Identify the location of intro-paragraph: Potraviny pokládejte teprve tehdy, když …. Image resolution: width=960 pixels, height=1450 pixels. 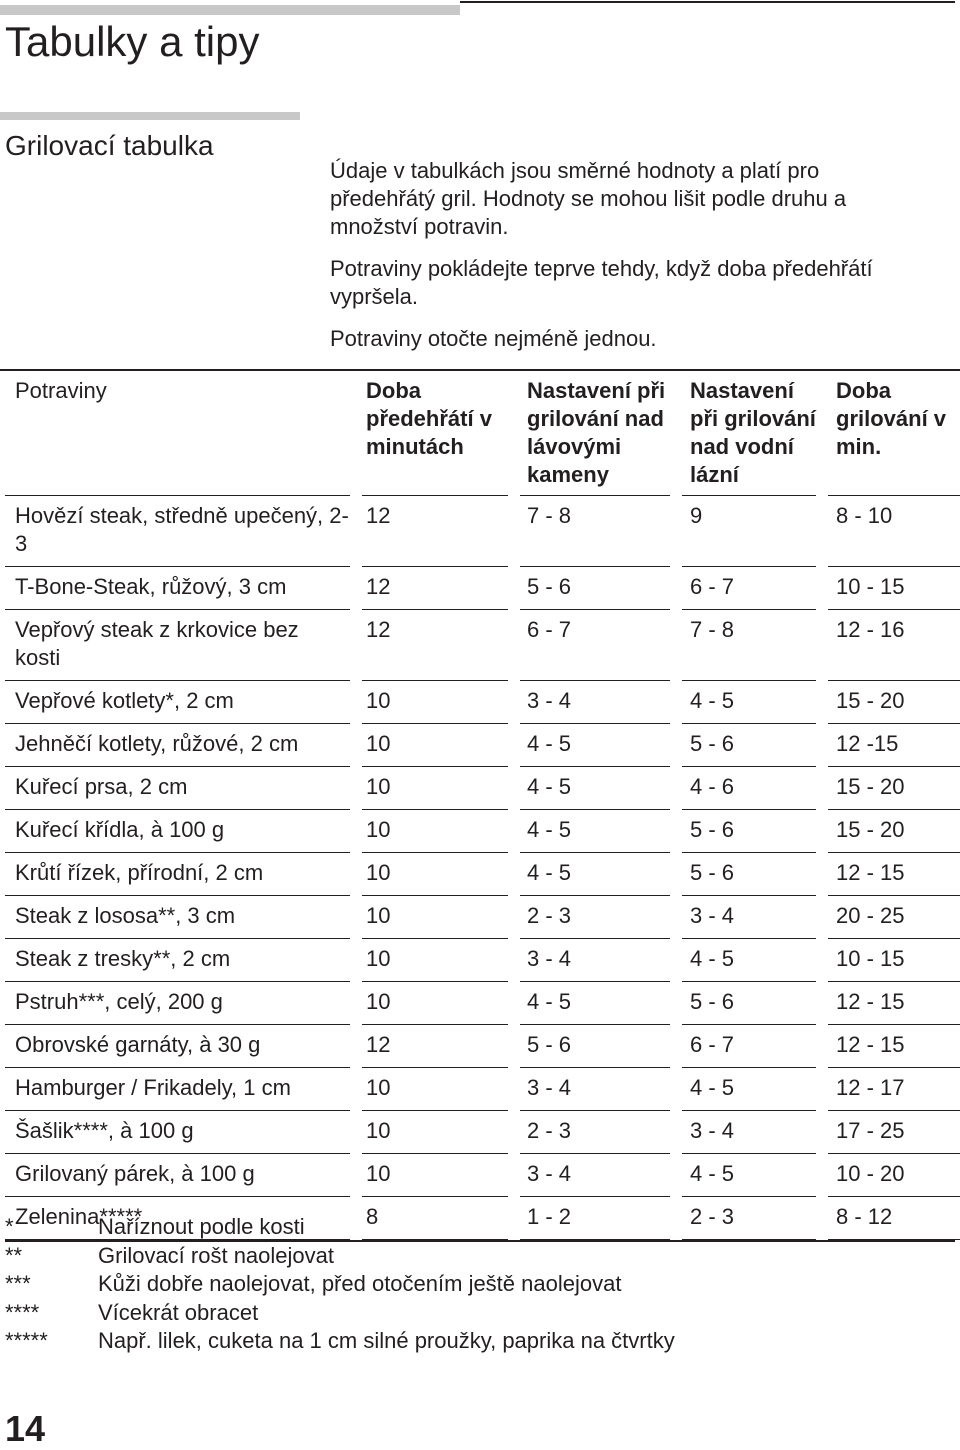
(601, 282).